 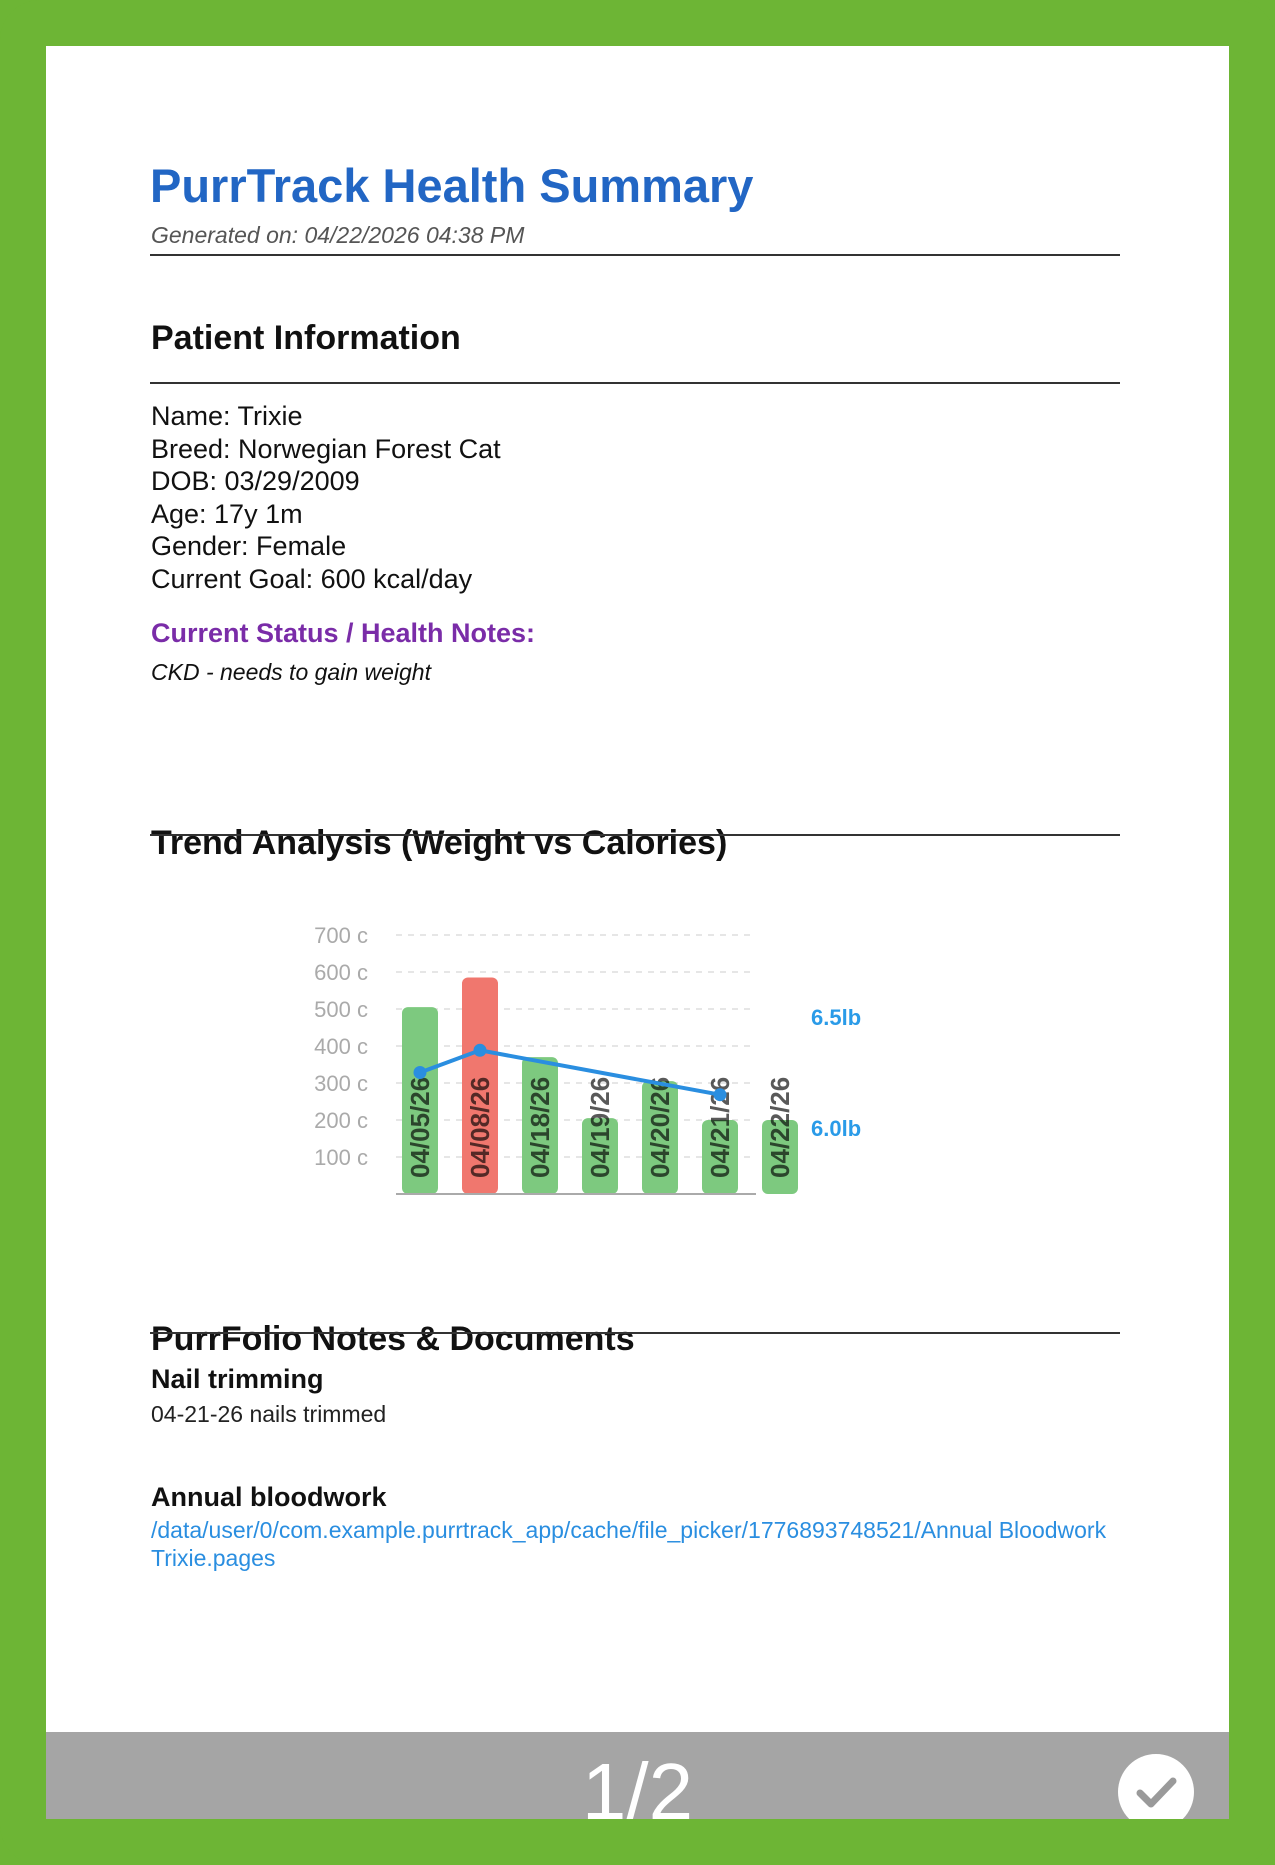 I want to click on confirm-button, so click(x=1156, y=1786).